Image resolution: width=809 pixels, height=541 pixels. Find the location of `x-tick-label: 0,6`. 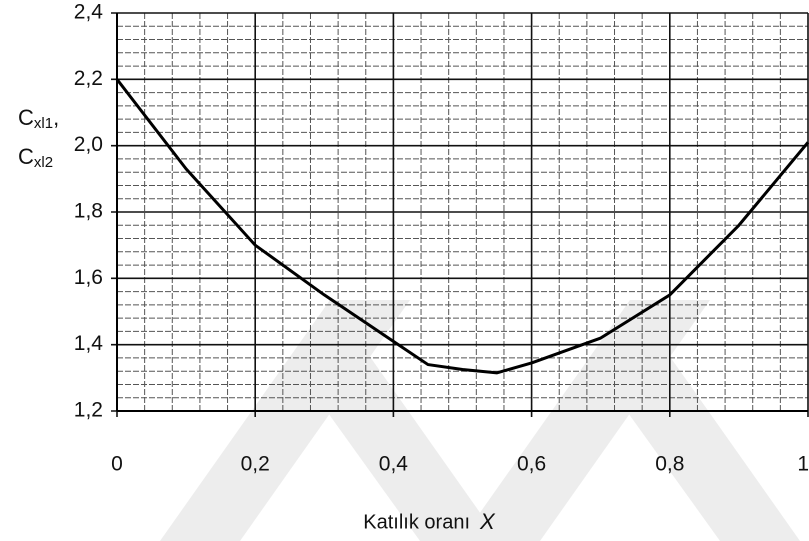

x-tick-label: 0,6 is located at coordinates (531, 464).